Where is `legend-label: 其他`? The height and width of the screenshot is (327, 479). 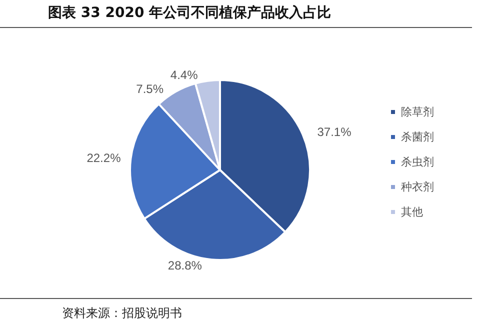
legend-label: 其他 is located at coordinates (412, 212).